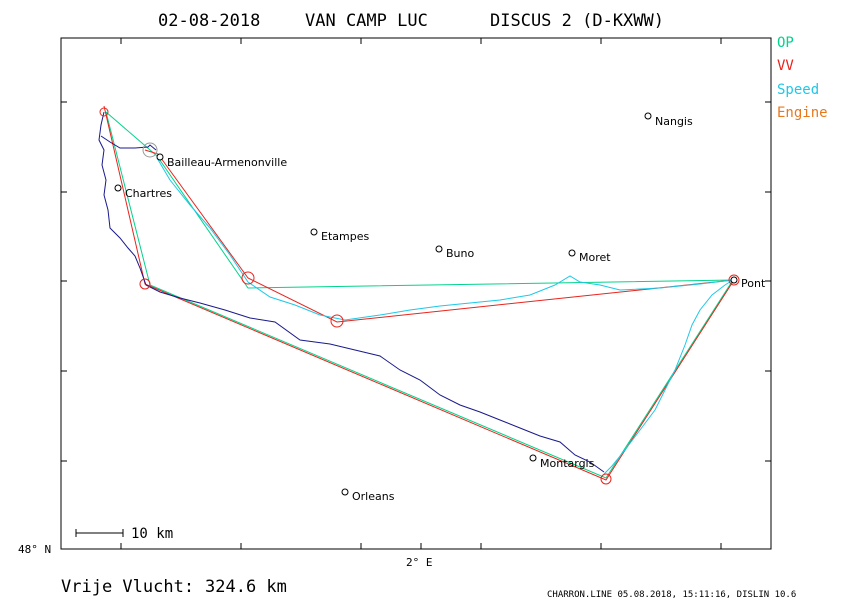  Describe the element at coordinates (152, 534) in the screenshot. I see `scale-bar-label: 10 km` at that location.